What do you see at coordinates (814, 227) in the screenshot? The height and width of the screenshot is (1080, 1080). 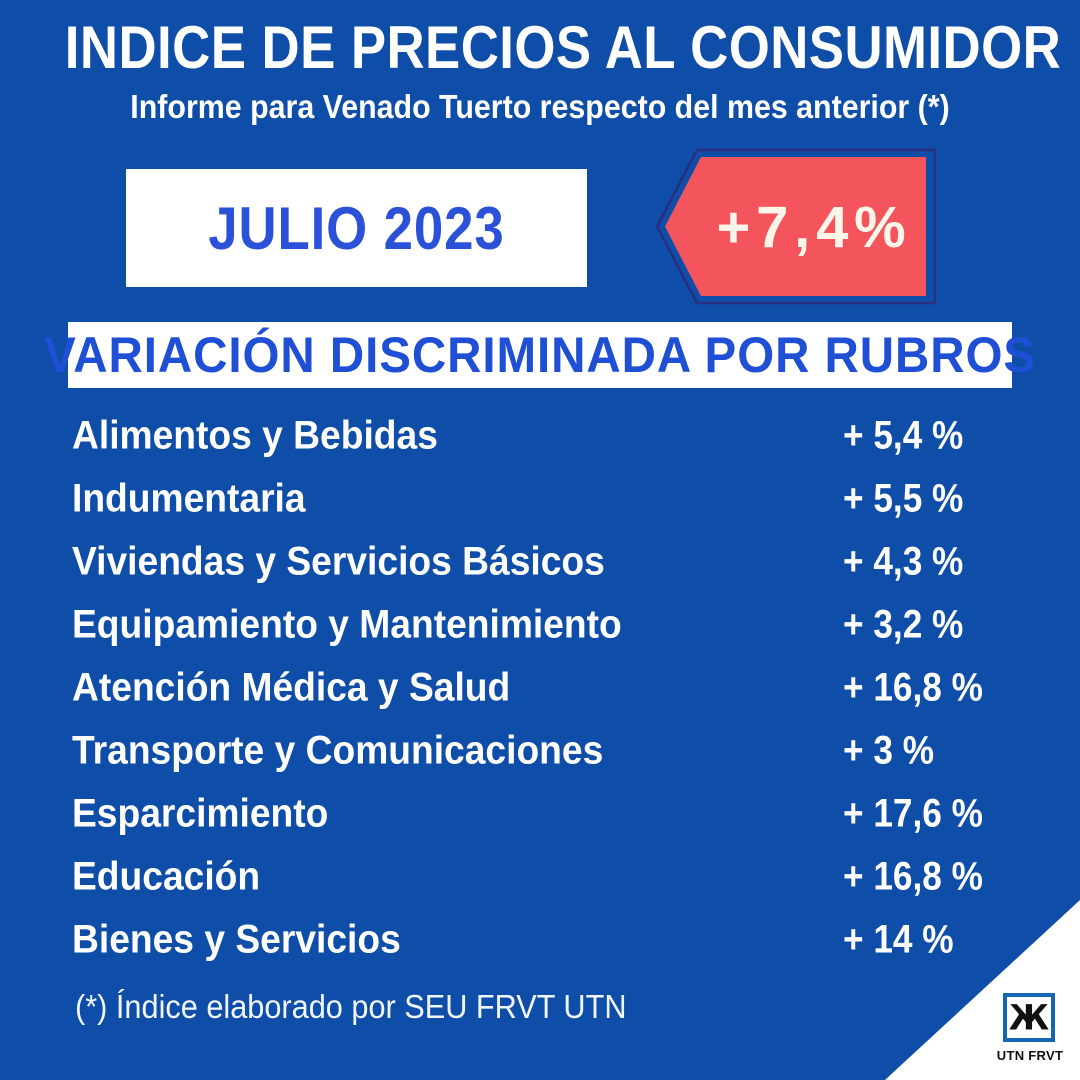 I see `headline-value: +7,4%` at bounding box center [814, 227].